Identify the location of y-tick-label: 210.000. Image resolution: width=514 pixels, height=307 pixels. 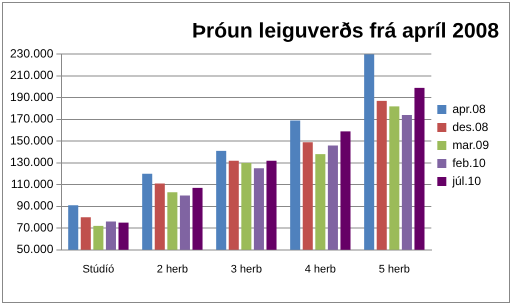
(32, 75).